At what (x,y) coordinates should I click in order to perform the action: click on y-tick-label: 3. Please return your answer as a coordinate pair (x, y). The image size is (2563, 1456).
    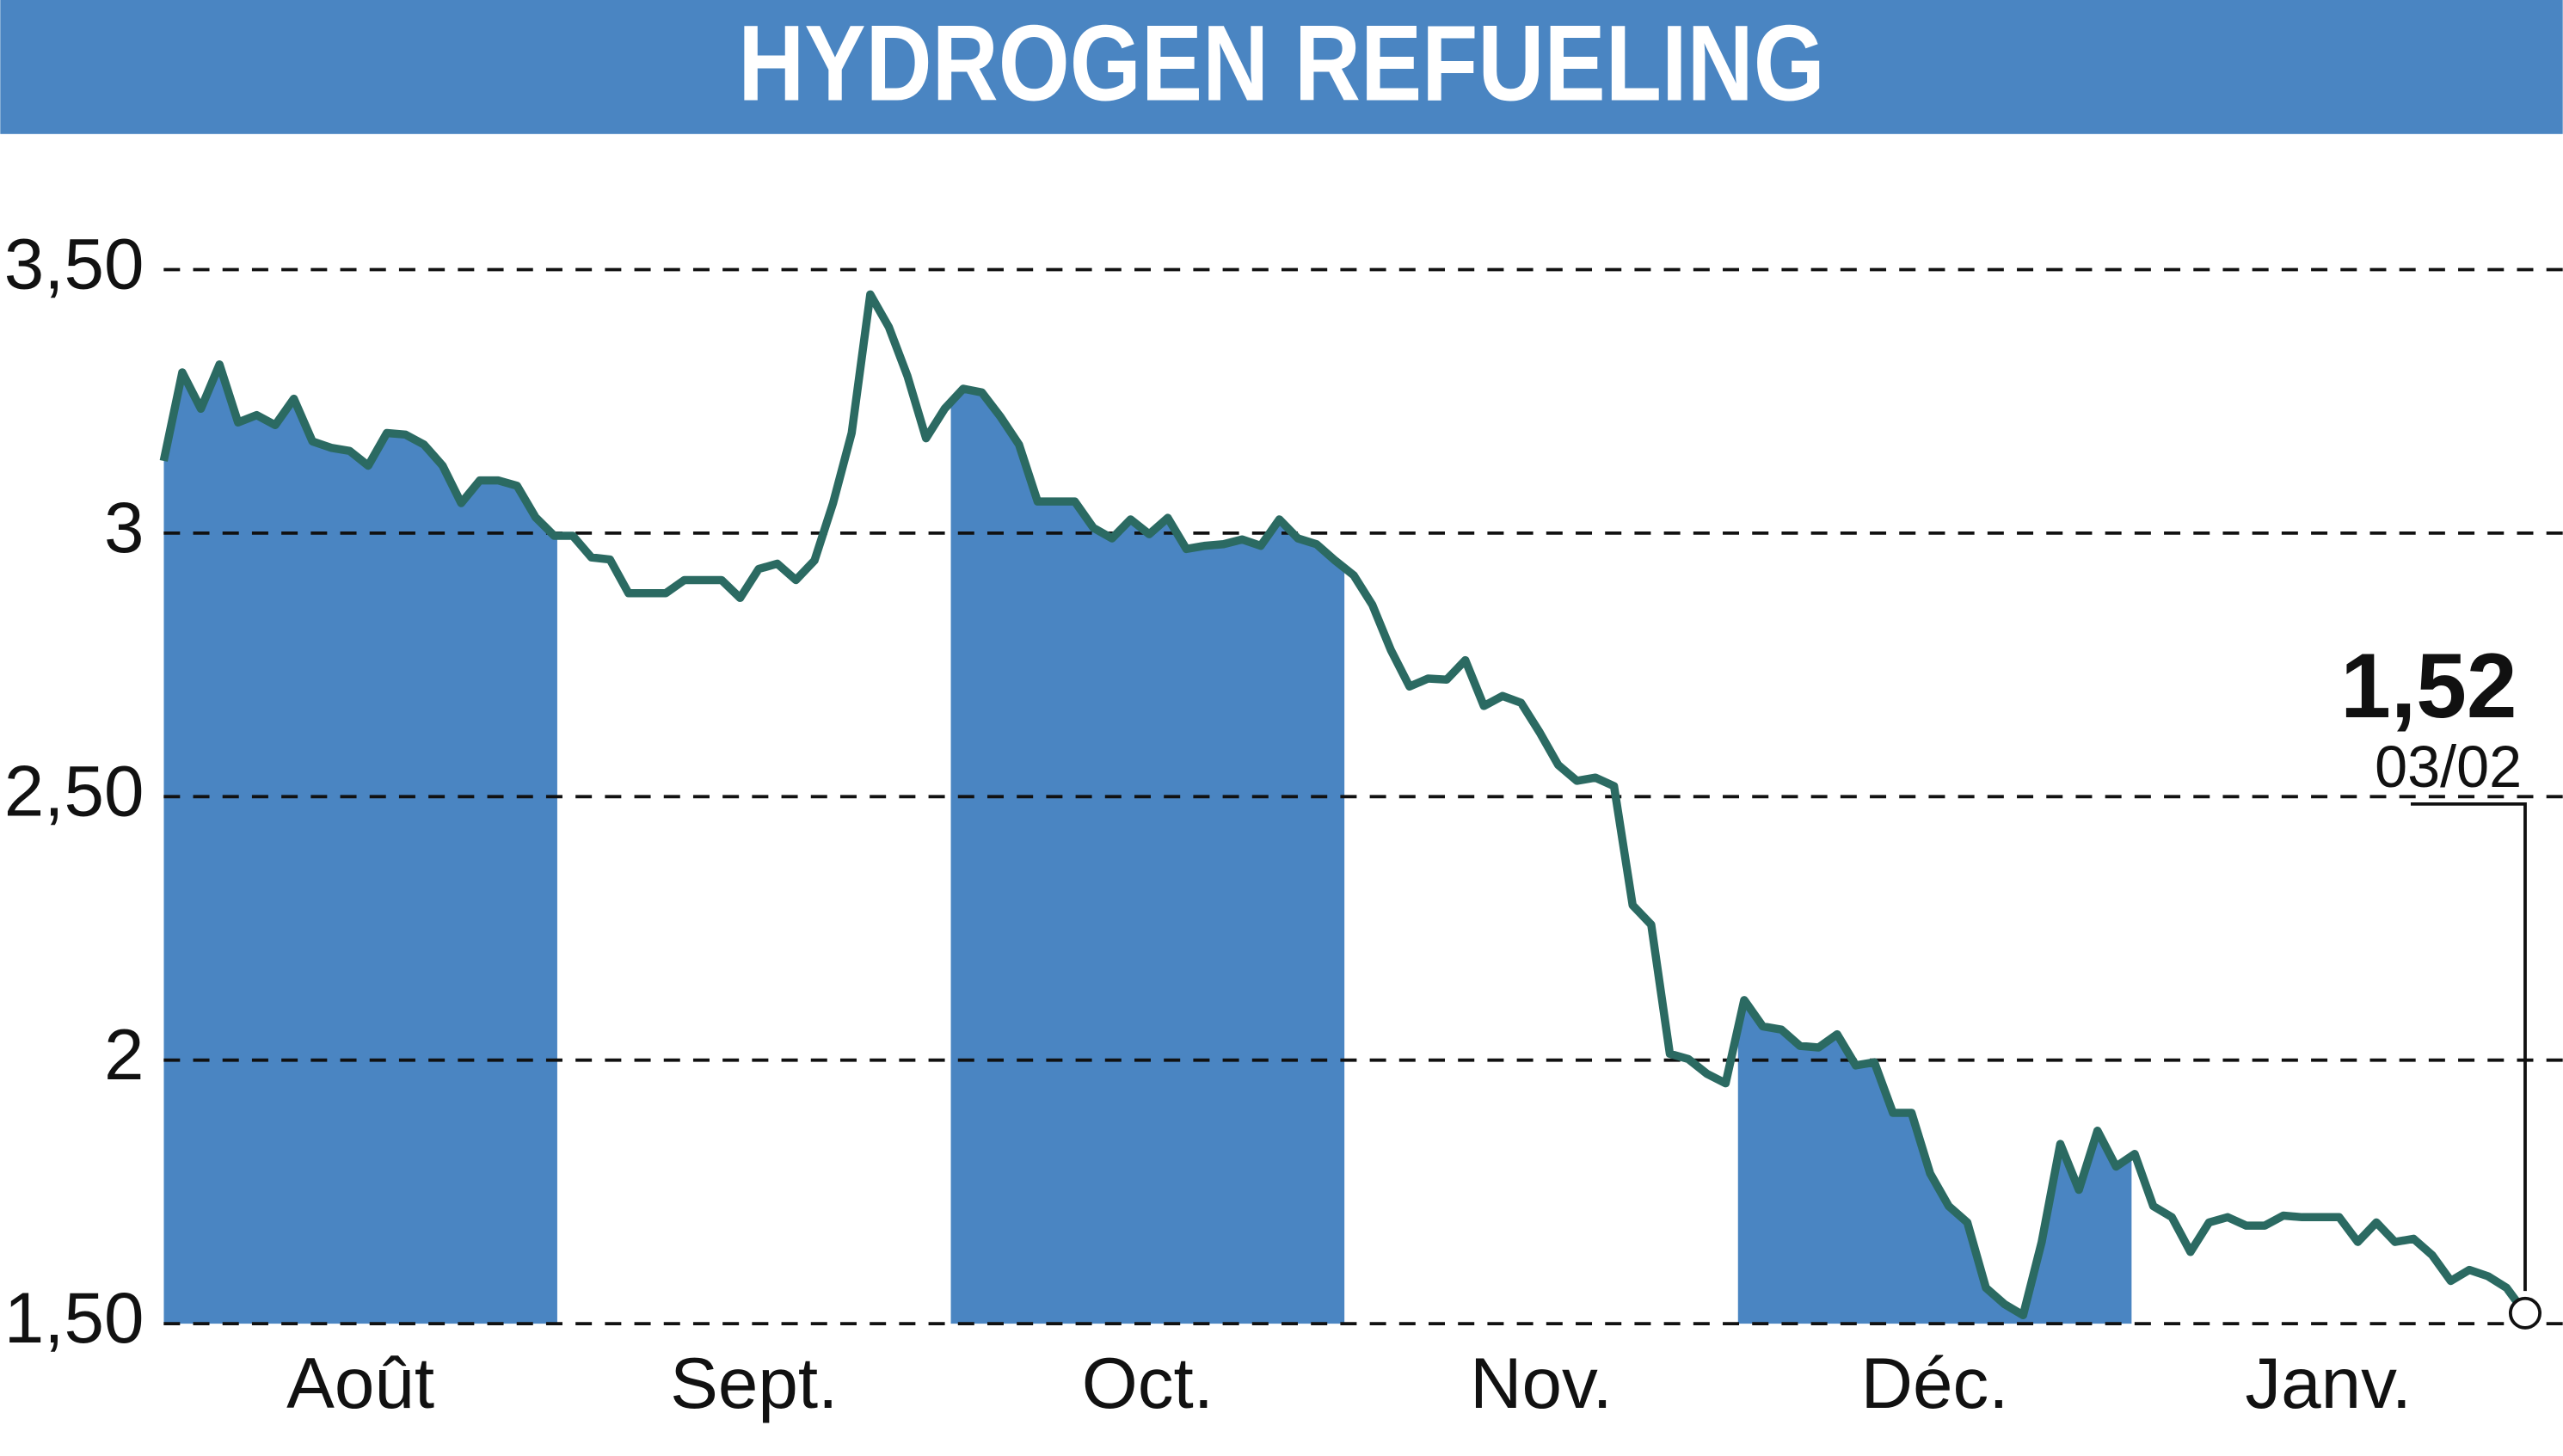
    Looking at the image, I should click on (124, 528).